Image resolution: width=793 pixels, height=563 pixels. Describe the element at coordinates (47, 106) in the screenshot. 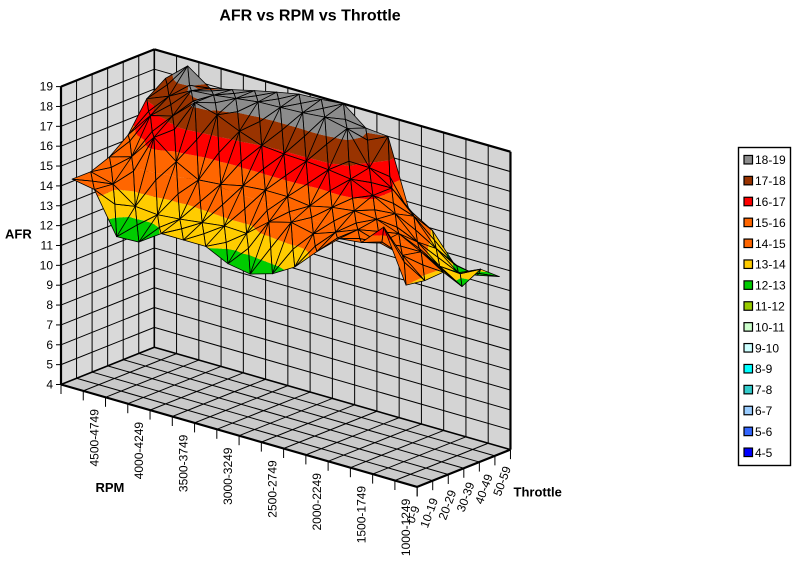

I see `svg-text: 18` at that location.